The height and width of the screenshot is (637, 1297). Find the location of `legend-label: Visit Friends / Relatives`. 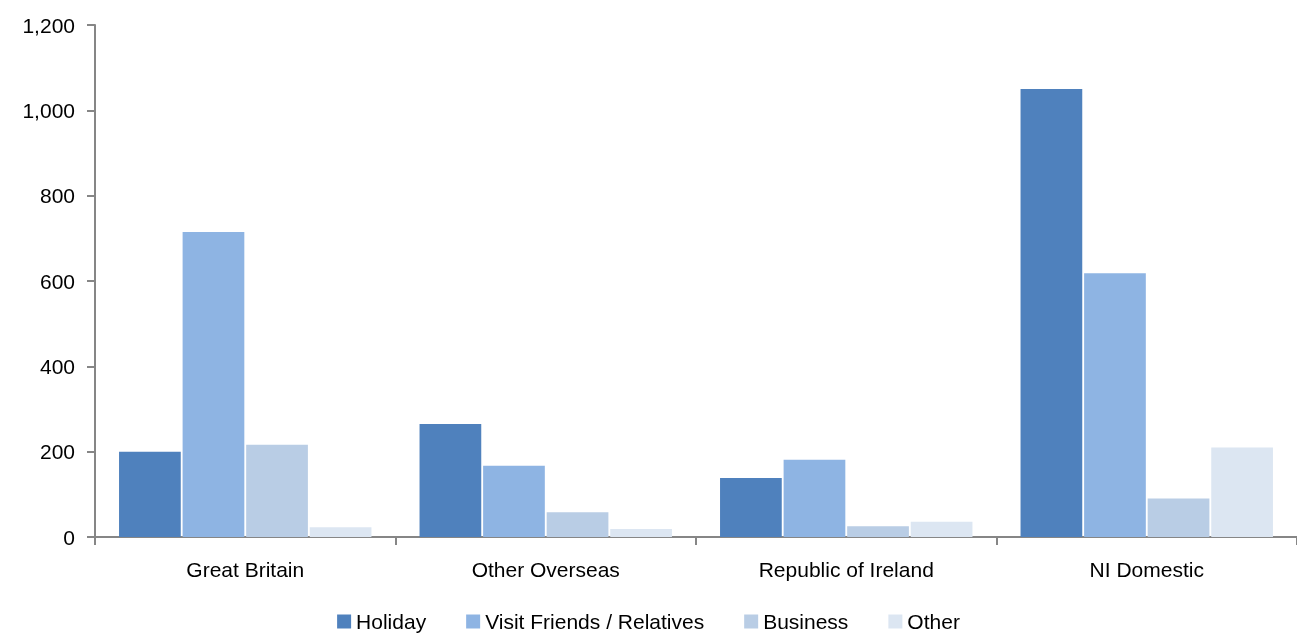

legend-label: Visit Friends / Relatives is located at coordinates (595, 621).